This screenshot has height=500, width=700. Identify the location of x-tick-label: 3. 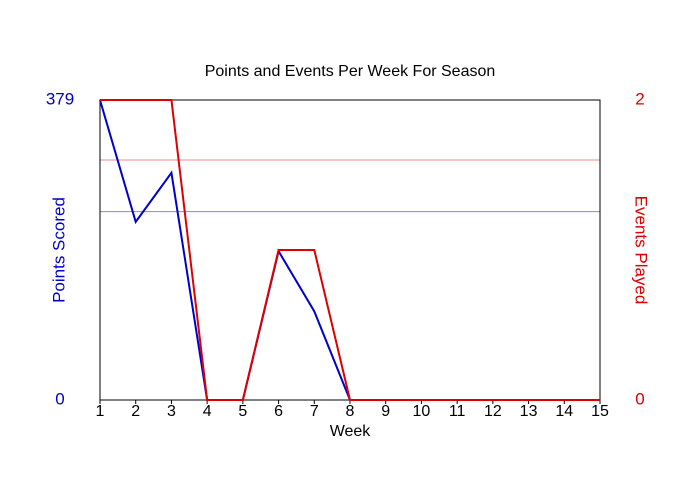
(171, 411).